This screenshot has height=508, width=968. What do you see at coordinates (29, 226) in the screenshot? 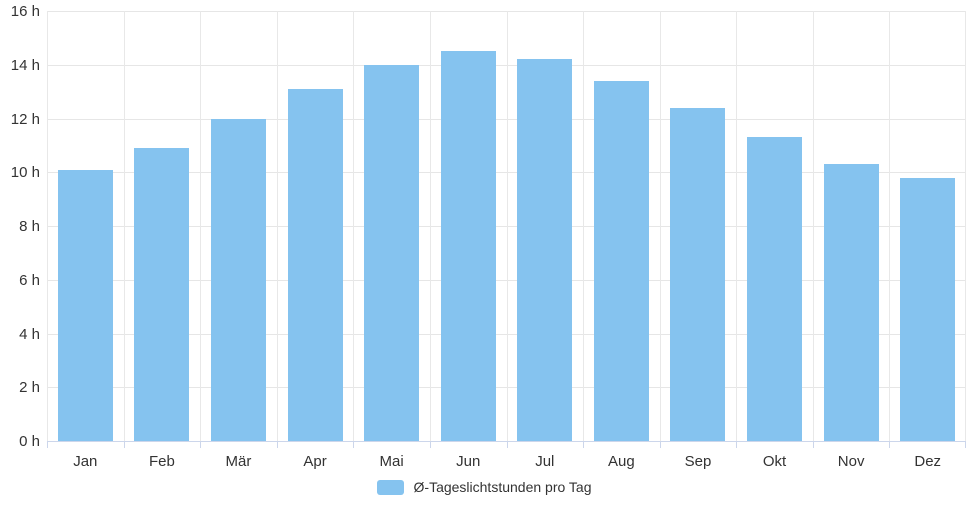
I see `y-axis-label-8h: 8 h` at bounding box center [29, 226].